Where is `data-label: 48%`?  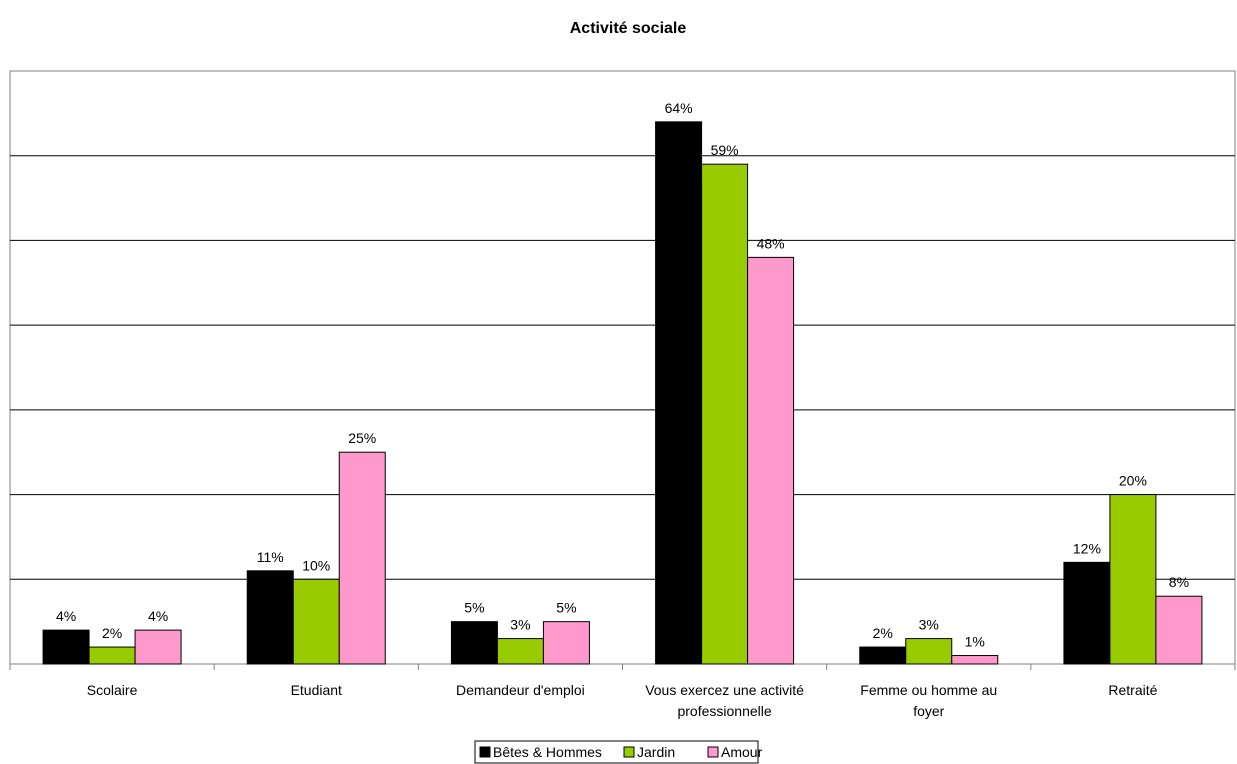 data-label: 48% is located at coordinates (771, 243).